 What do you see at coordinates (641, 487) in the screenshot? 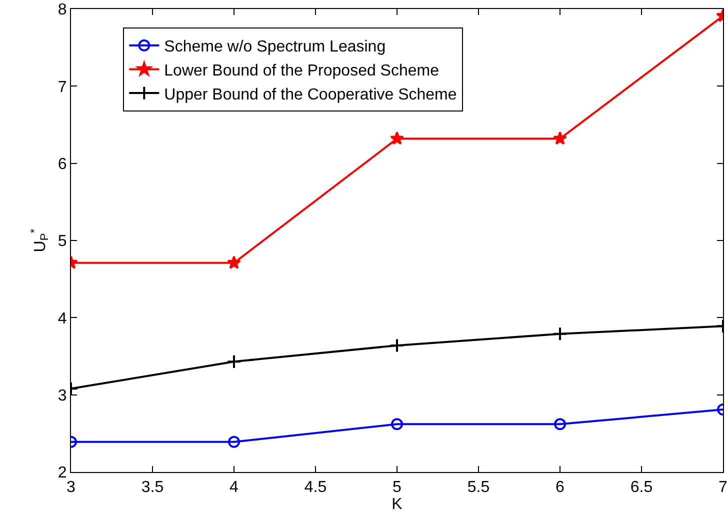
I see `x-tick-label: 6.5` at bounding box center [641, 487].